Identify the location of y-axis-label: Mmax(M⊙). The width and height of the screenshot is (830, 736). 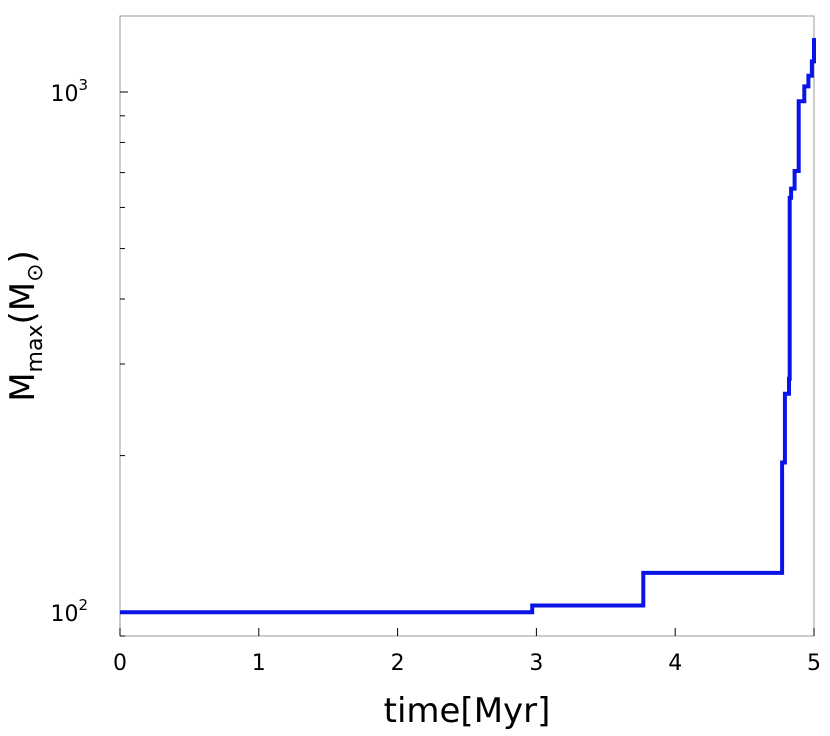
(25, 326).